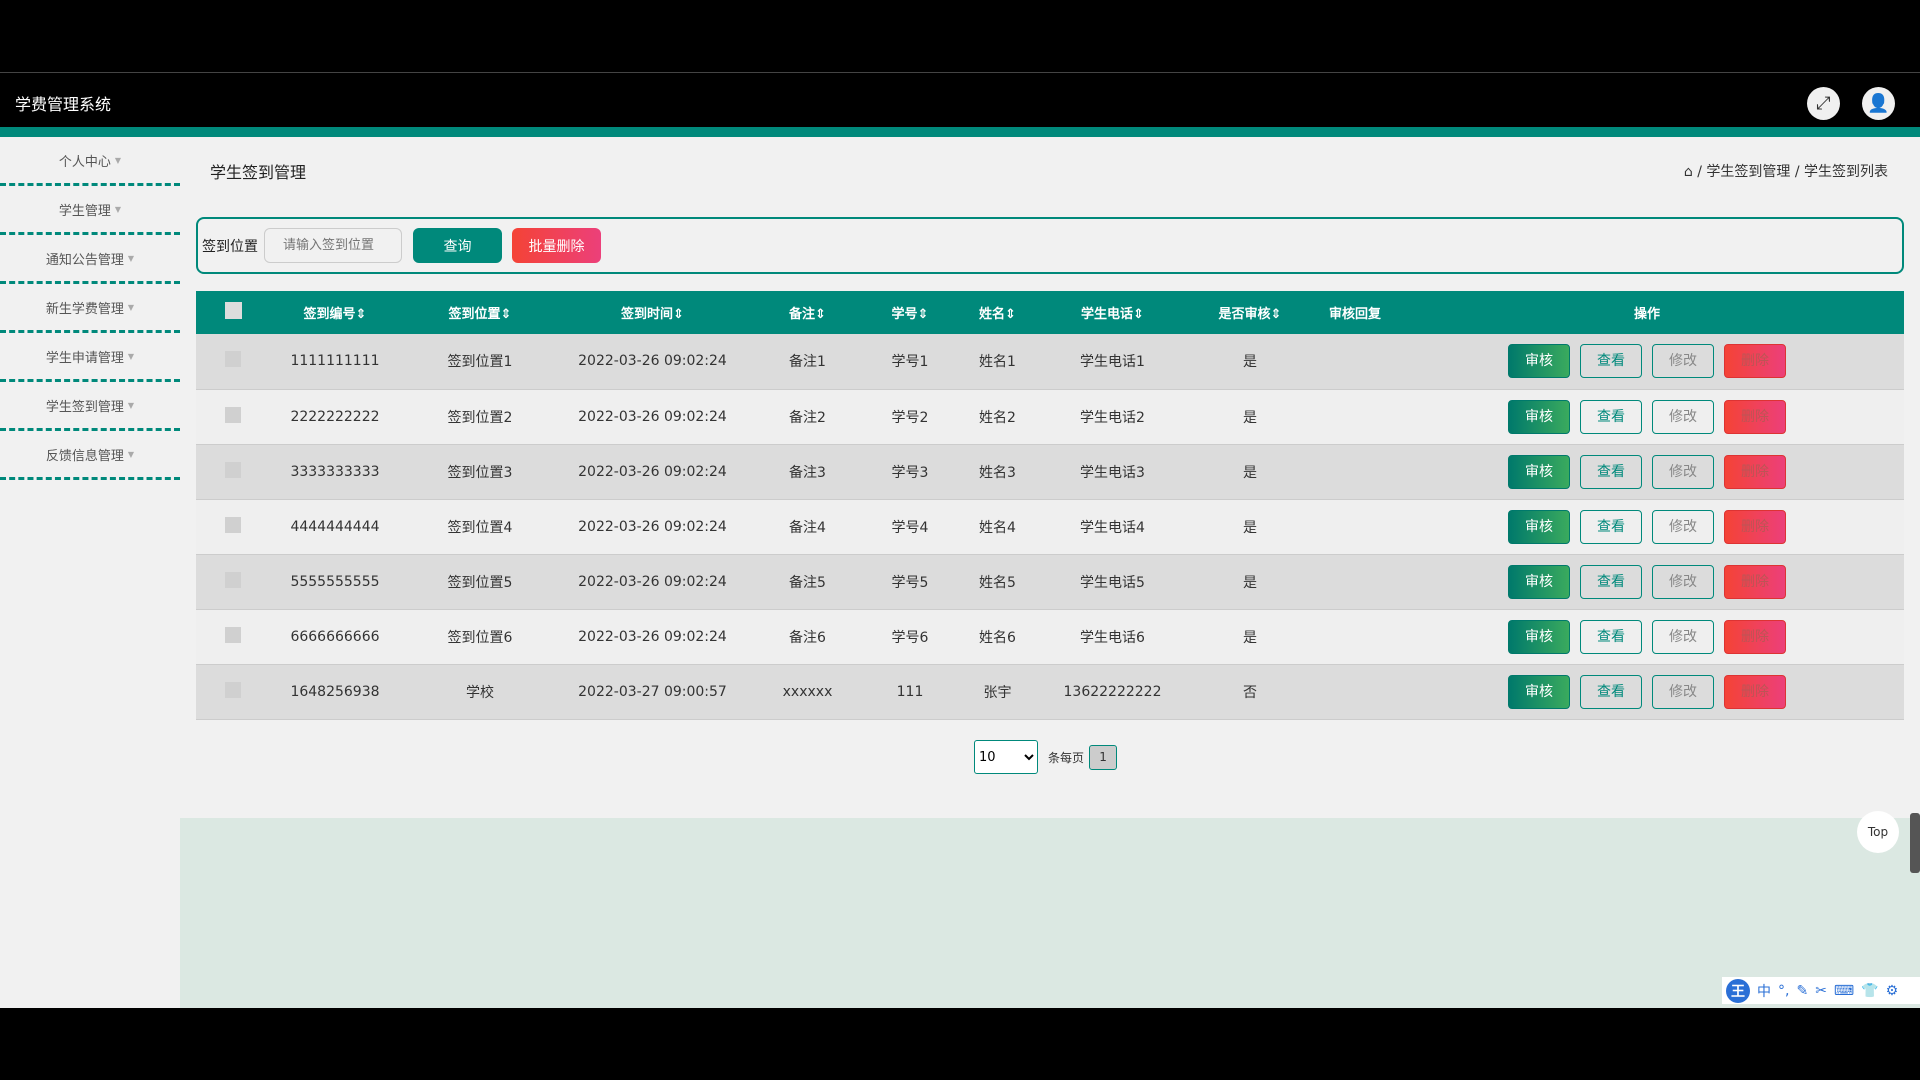  I want to click on ime-tool-icon: 👕, so click(1870, 990).